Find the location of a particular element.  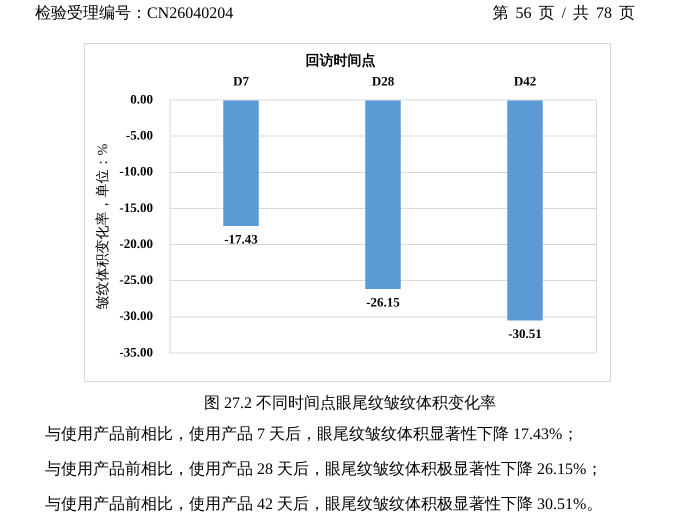

y-tick-label: -15.00 is located at coordinates (136, 207).